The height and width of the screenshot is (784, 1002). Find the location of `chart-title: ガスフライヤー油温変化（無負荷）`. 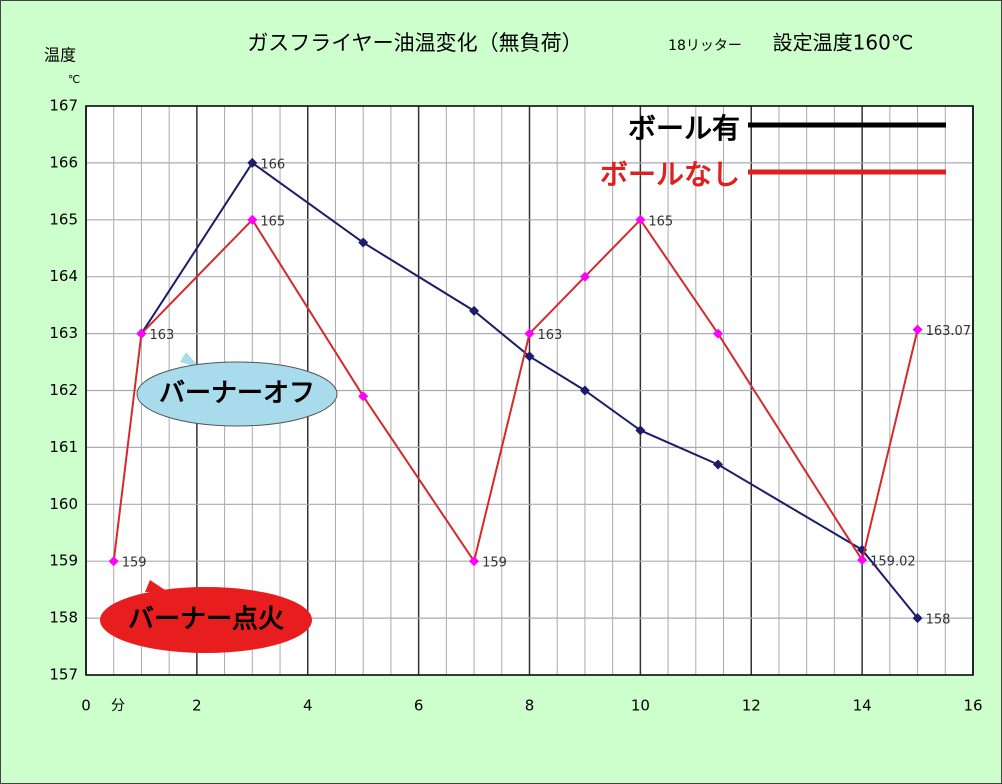

chart-title: ガスフライヤー油温変化（無負荷） is located at coordinates (414, 43).